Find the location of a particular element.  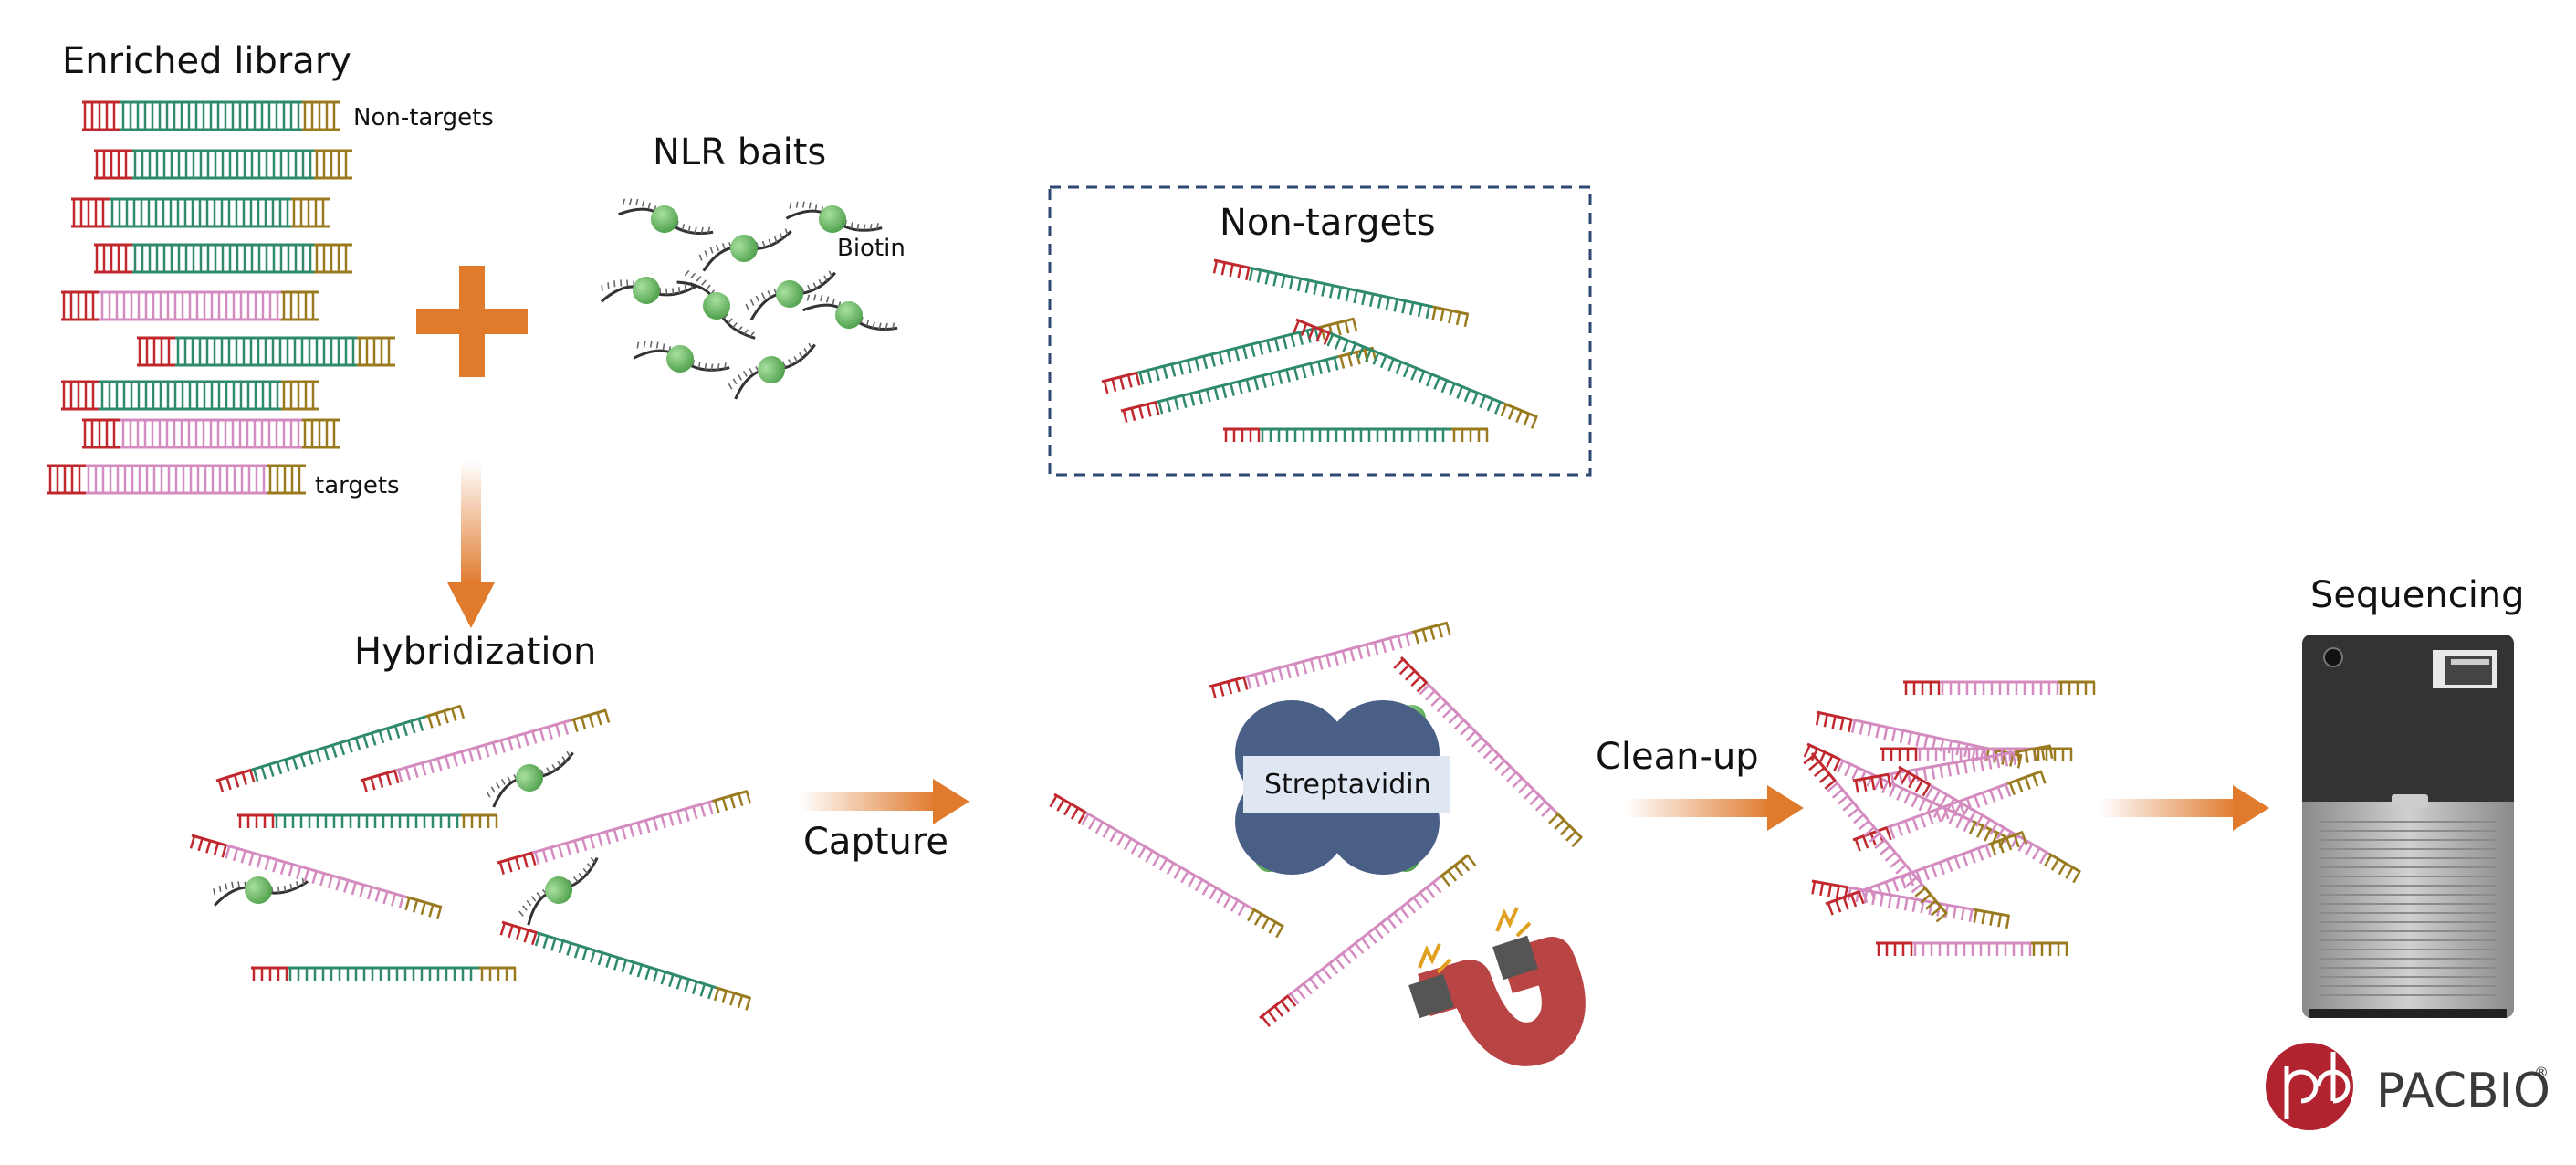

enriched-library-group is located at coordinates (221, 297).